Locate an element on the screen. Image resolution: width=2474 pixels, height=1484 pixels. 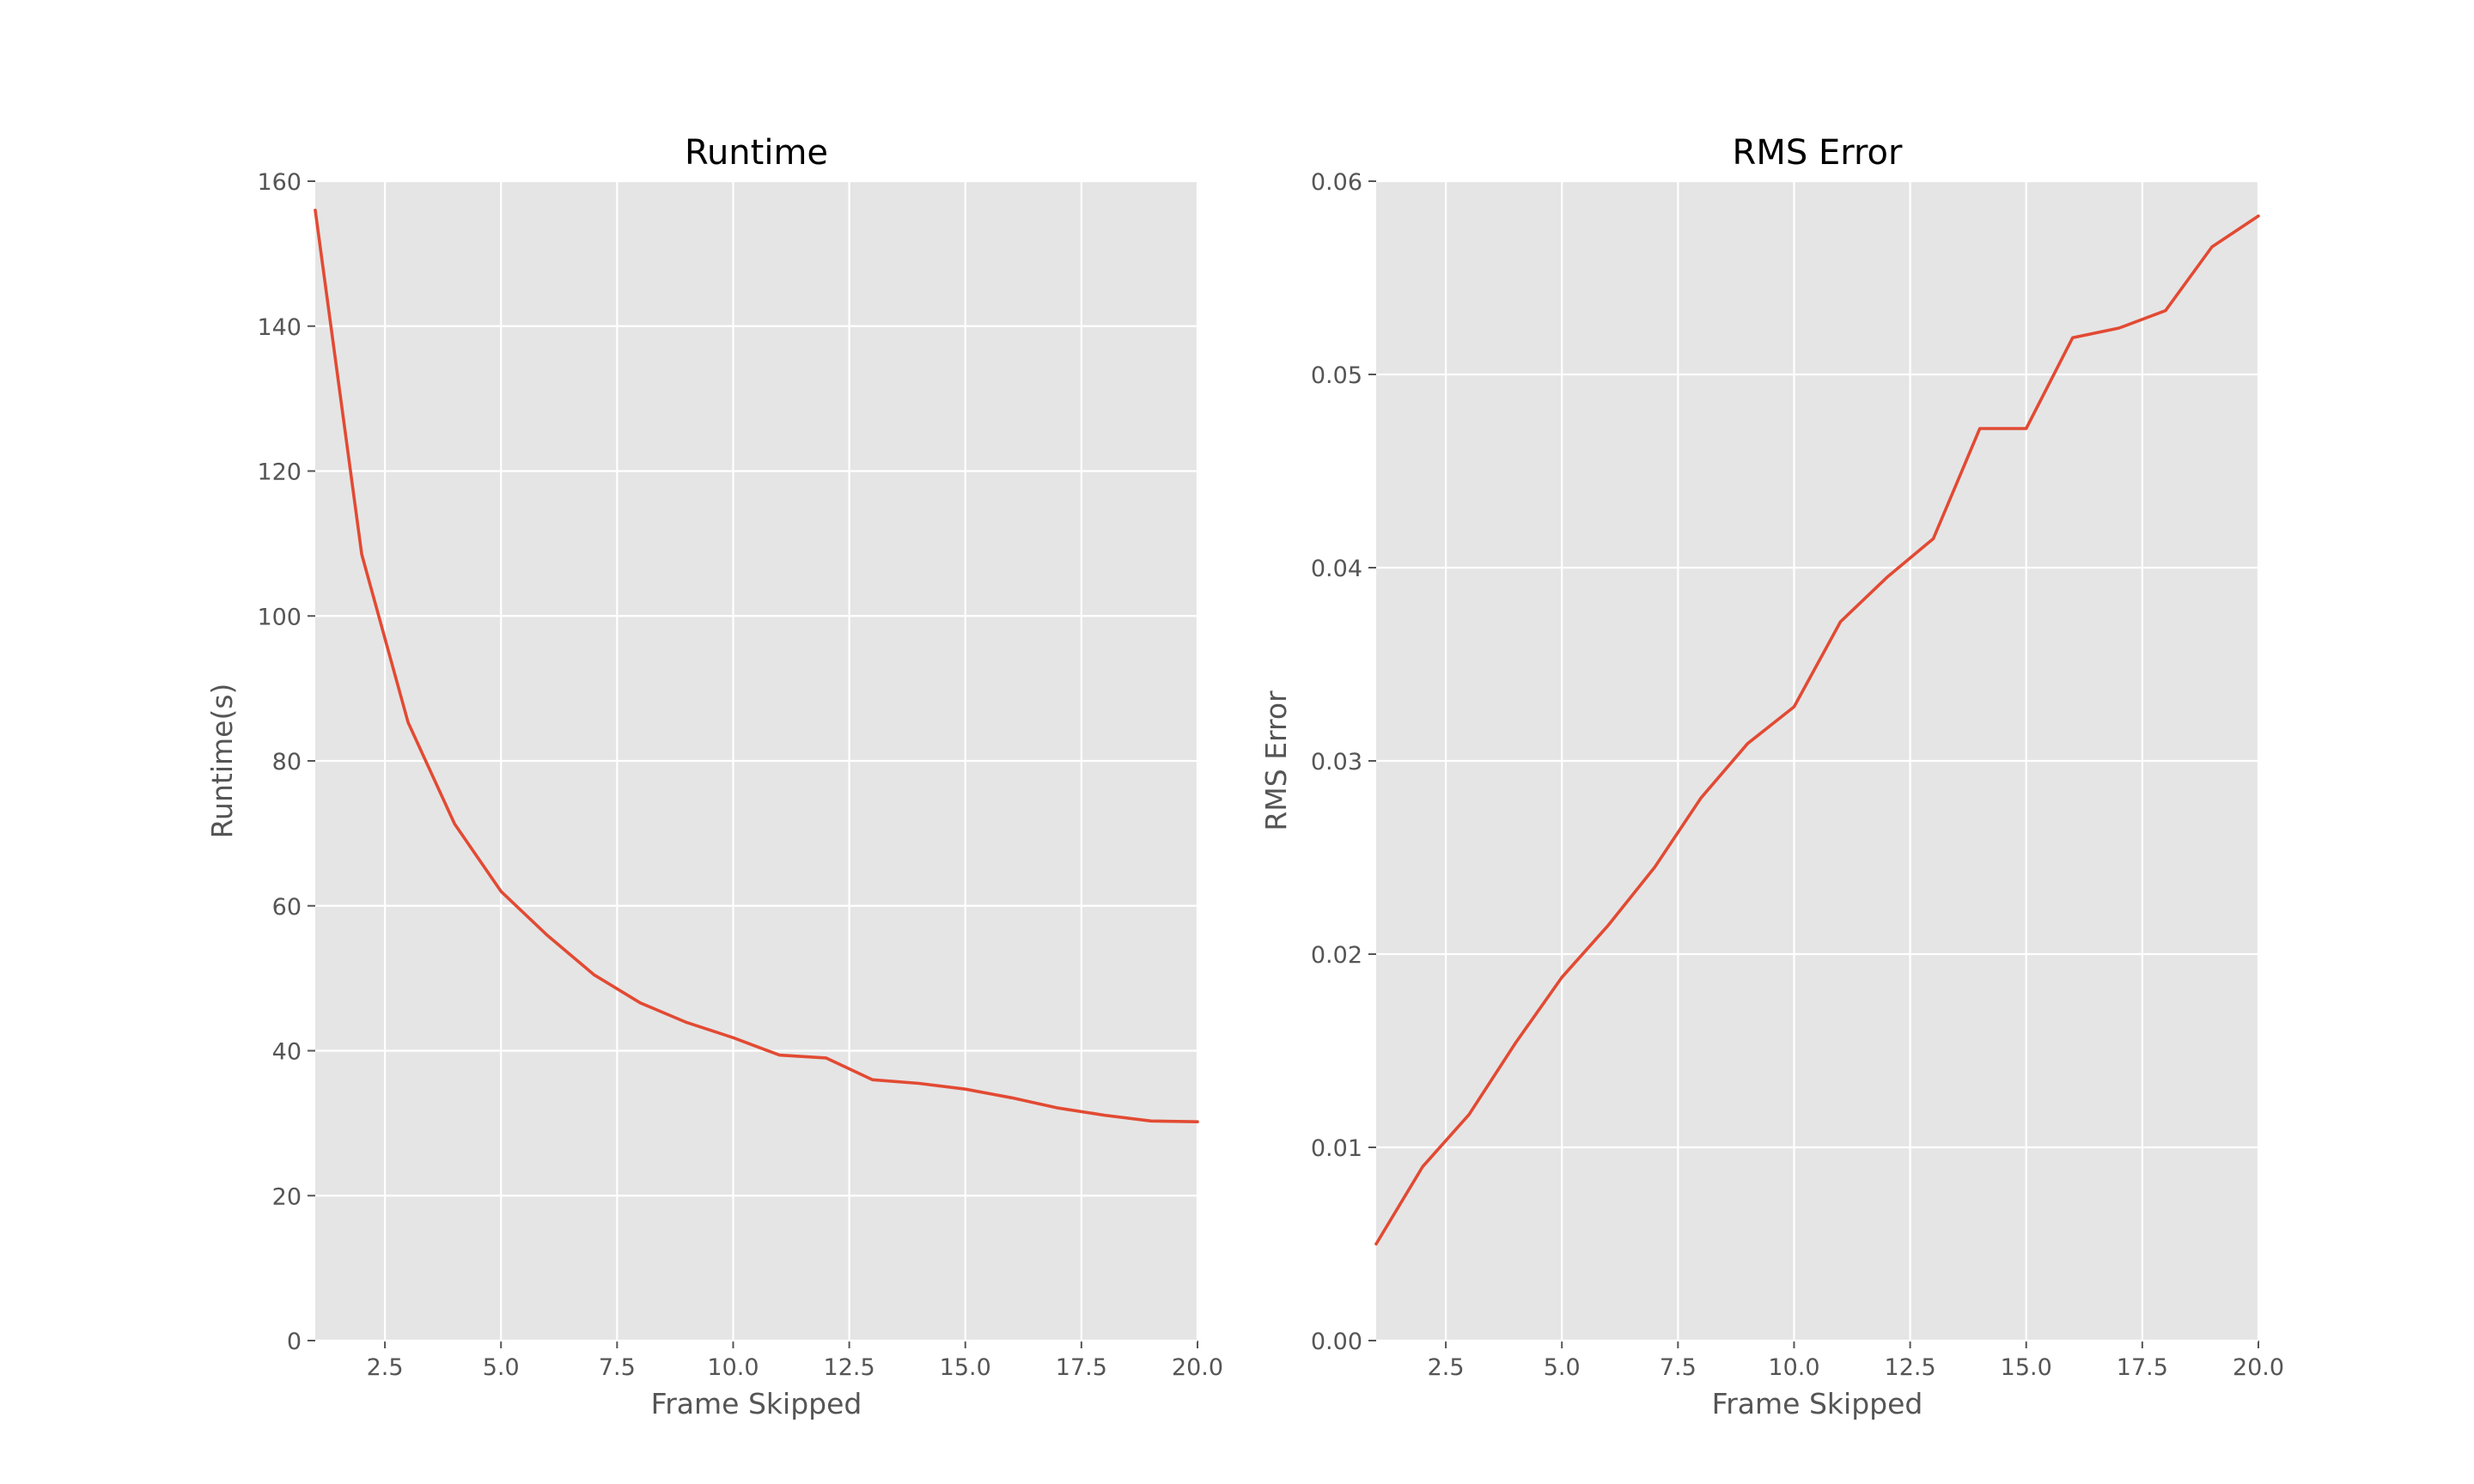
y-axis-label: Runtime(s) is located at coordinates (222, 762).